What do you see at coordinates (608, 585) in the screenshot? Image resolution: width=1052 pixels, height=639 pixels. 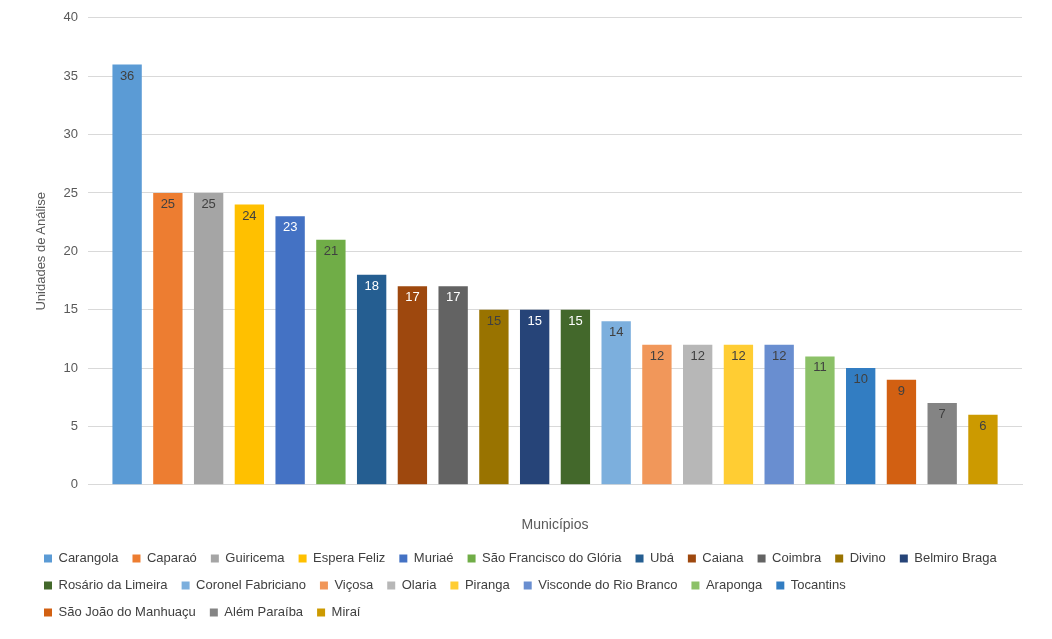 I see `legend-label: Visconde do Rio Branco` at bounding box center [608, 585].